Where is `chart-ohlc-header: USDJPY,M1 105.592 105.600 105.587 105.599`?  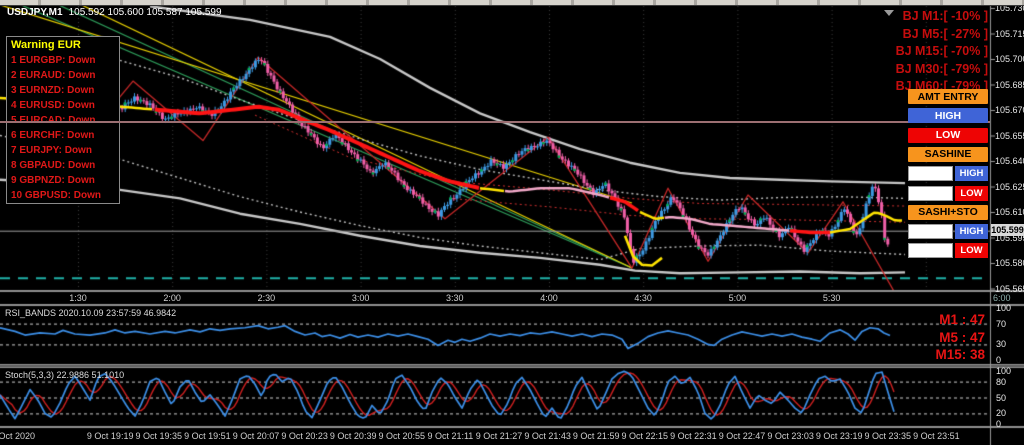 chart-ohlc-header: USDJPY,M1 105.592 105.600 105.587 105.599 is located at coordinates (114, 12).